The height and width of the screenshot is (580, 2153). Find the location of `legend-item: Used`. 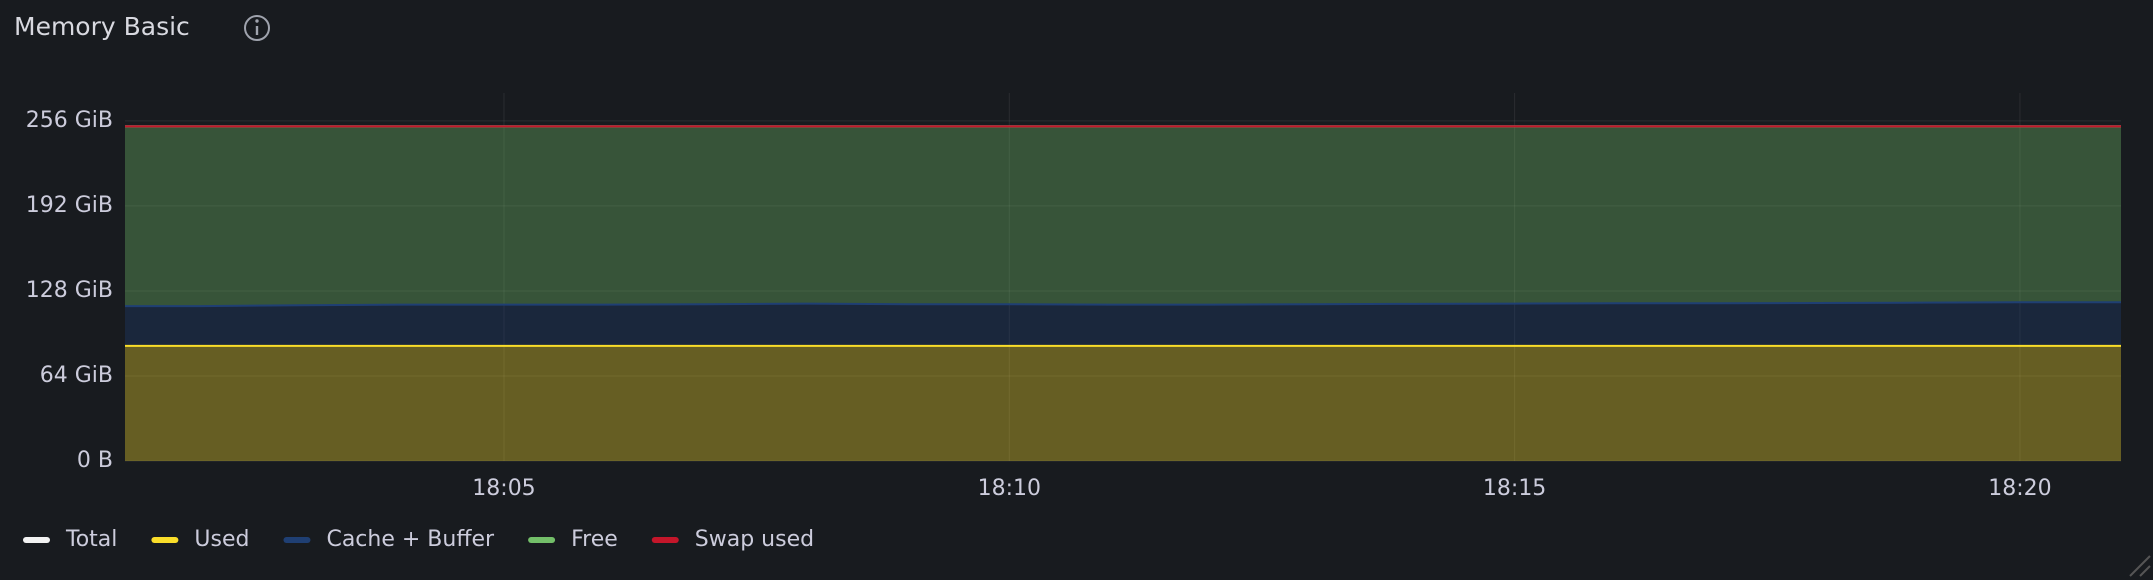

legend-item: Used is located at coordinates (200, 539).